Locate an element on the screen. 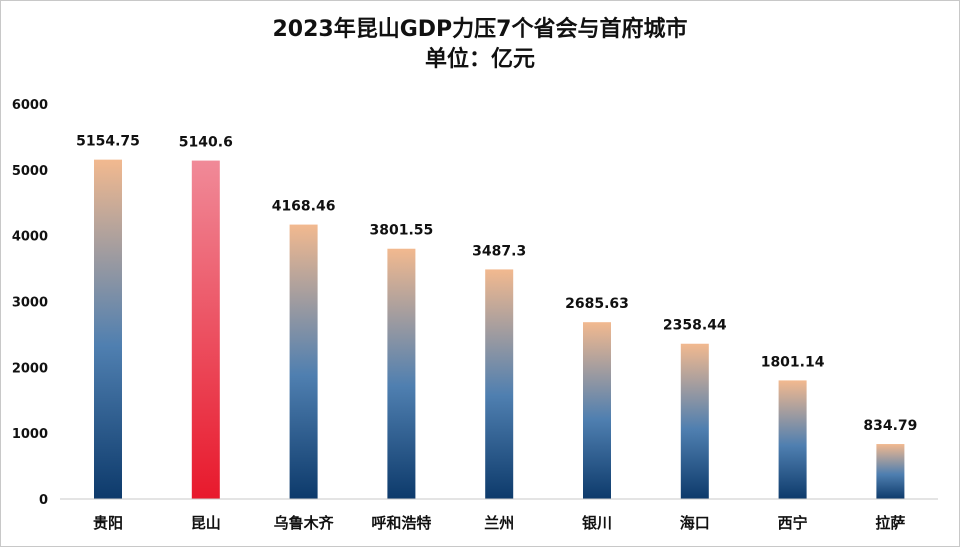  data-label: 3487.3 is located at coordinates (499, 251).